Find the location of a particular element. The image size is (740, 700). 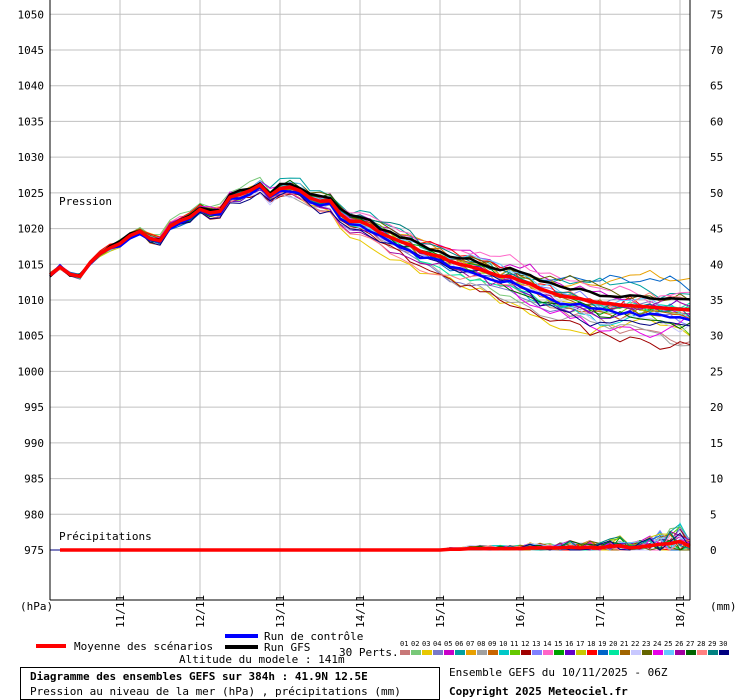

left-tick-label: 1035 is located at coordinates (31, 121).